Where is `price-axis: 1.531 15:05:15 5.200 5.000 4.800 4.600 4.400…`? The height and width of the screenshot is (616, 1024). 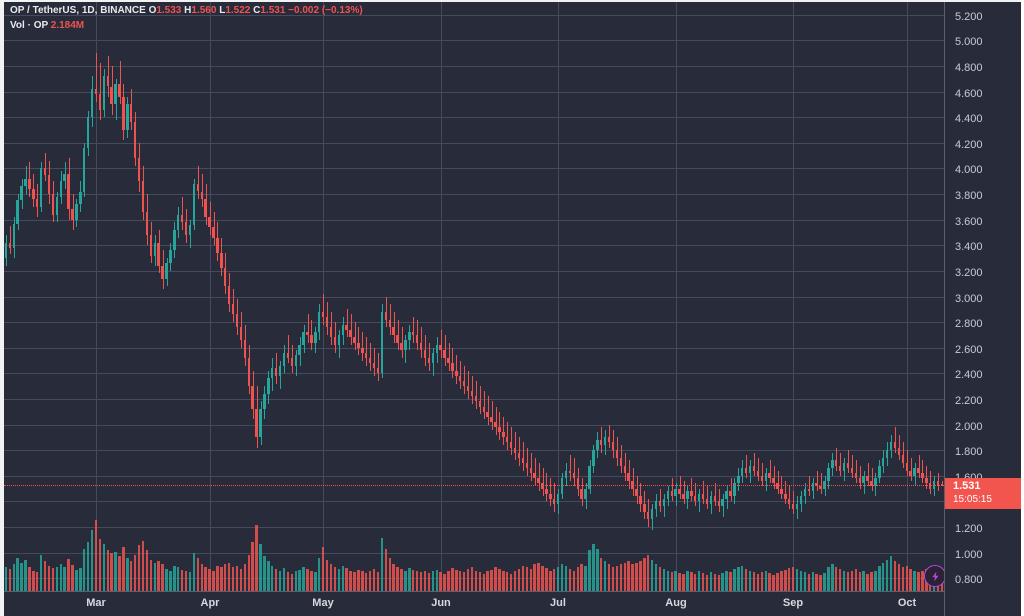
price-axis: 1.531 15:05:15 5.200 5.000 4.800 4.600 4.400… is located at coordinates (982, 309).